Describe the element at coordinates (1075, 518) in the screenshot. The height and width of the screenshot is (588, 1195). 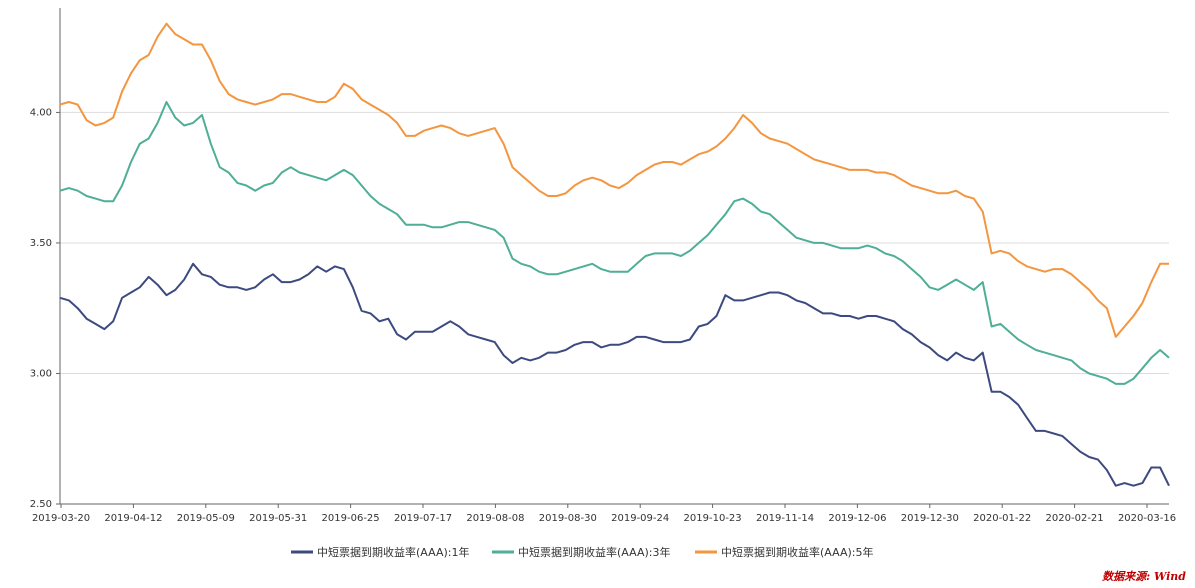
I see `x-tick-label: 2020-02-21` at that location.